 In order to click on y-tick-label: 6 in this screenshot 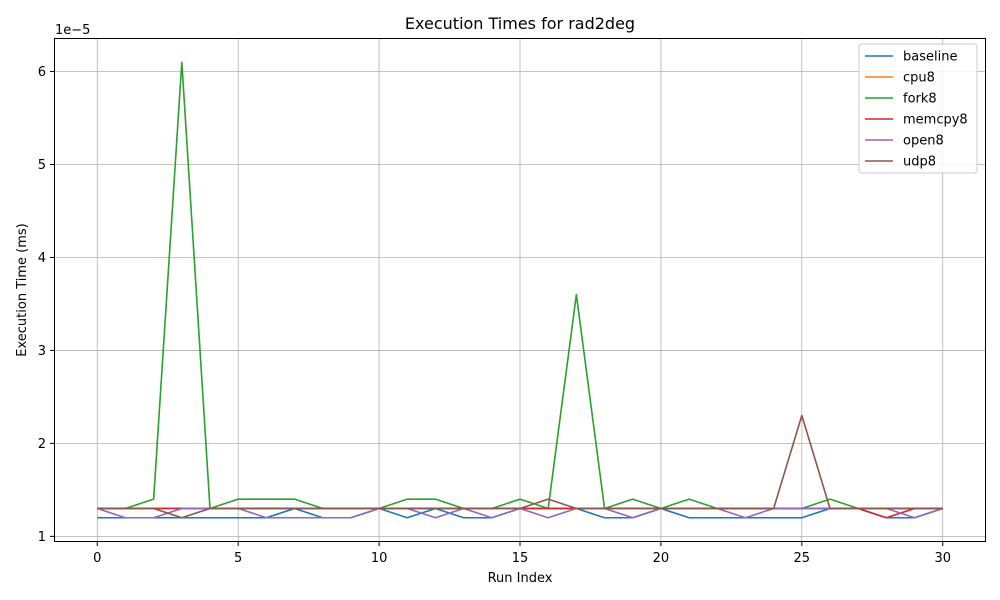, I will do `click(42, 72)`.